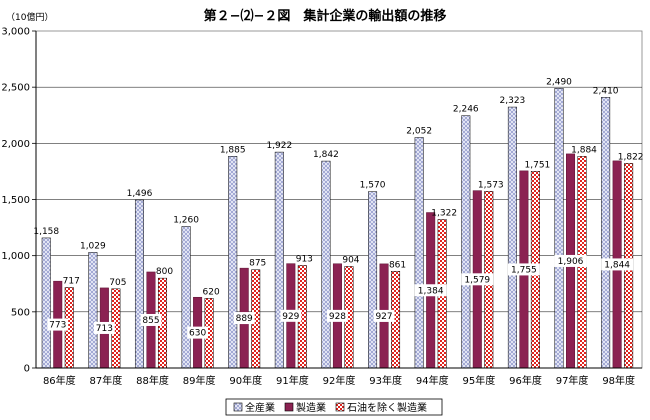 Image resolution: width=650 pixels, height=420 pixels. What do you see at coordinates (29, 17) in the screenshot?
I see `unit-label: （10億円）` at bounding box center [29, 17].